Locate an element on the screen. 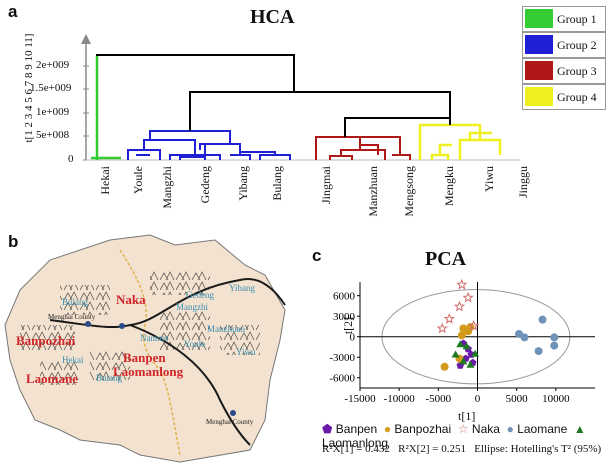  map-label-blue: Mangzhi is located at coordinates (192, 307).